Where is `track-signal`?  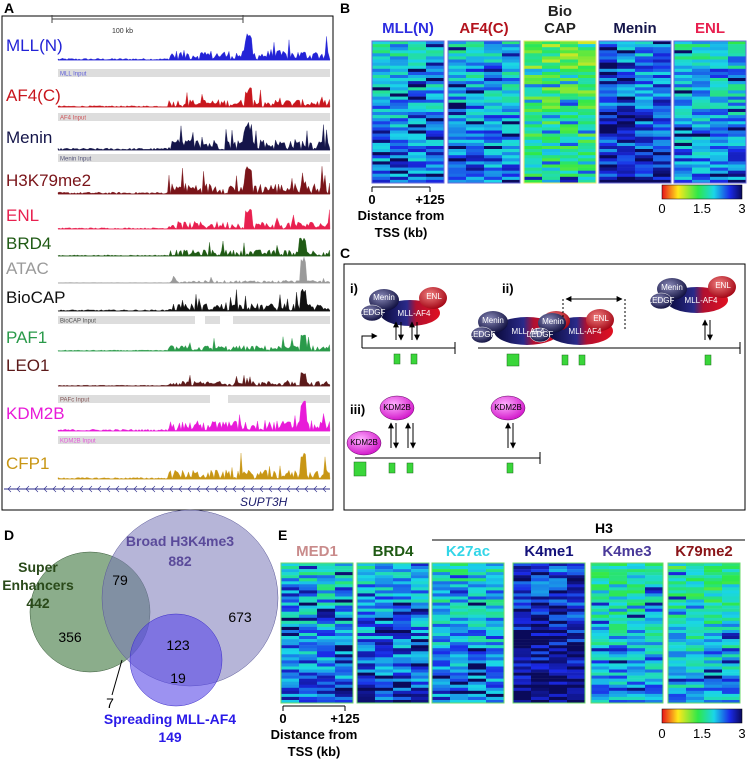
track-signal is located at coordinates (194, 219).